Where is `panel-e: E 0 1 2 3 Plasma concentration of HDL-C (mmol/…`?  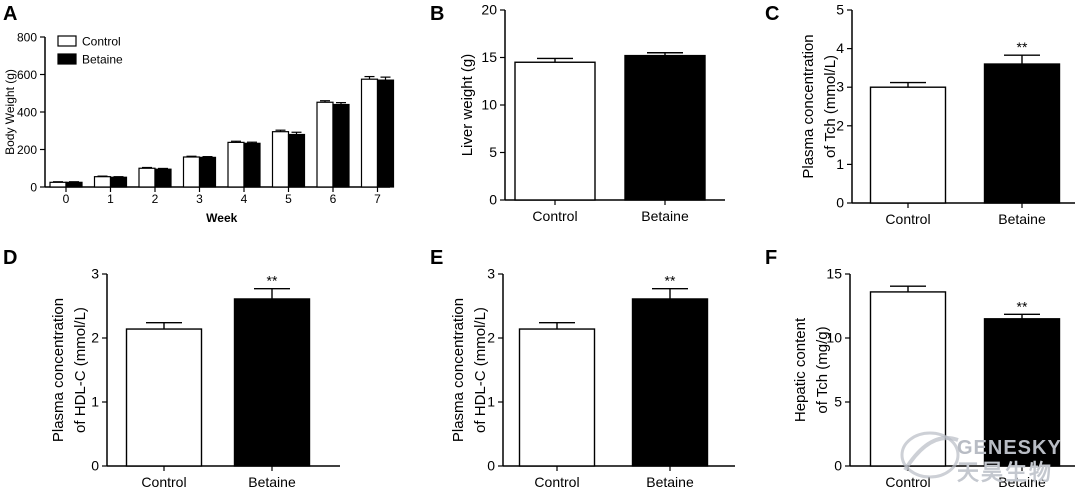 panel-e: E 0 1 2 3 Plasma concentration of HDL-C (mmol/… is located at coordinates (582, 368).